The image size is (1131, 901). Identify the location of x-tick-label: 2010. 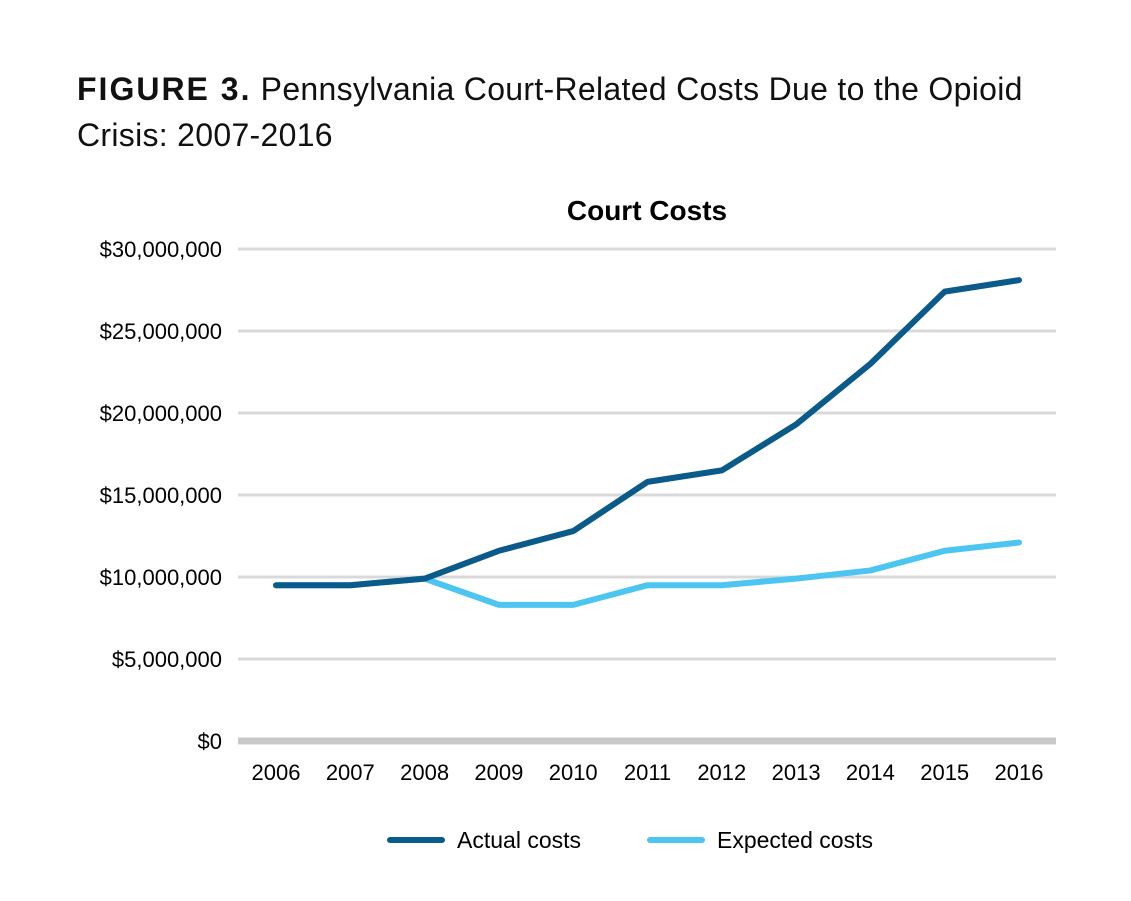
(573, 772).